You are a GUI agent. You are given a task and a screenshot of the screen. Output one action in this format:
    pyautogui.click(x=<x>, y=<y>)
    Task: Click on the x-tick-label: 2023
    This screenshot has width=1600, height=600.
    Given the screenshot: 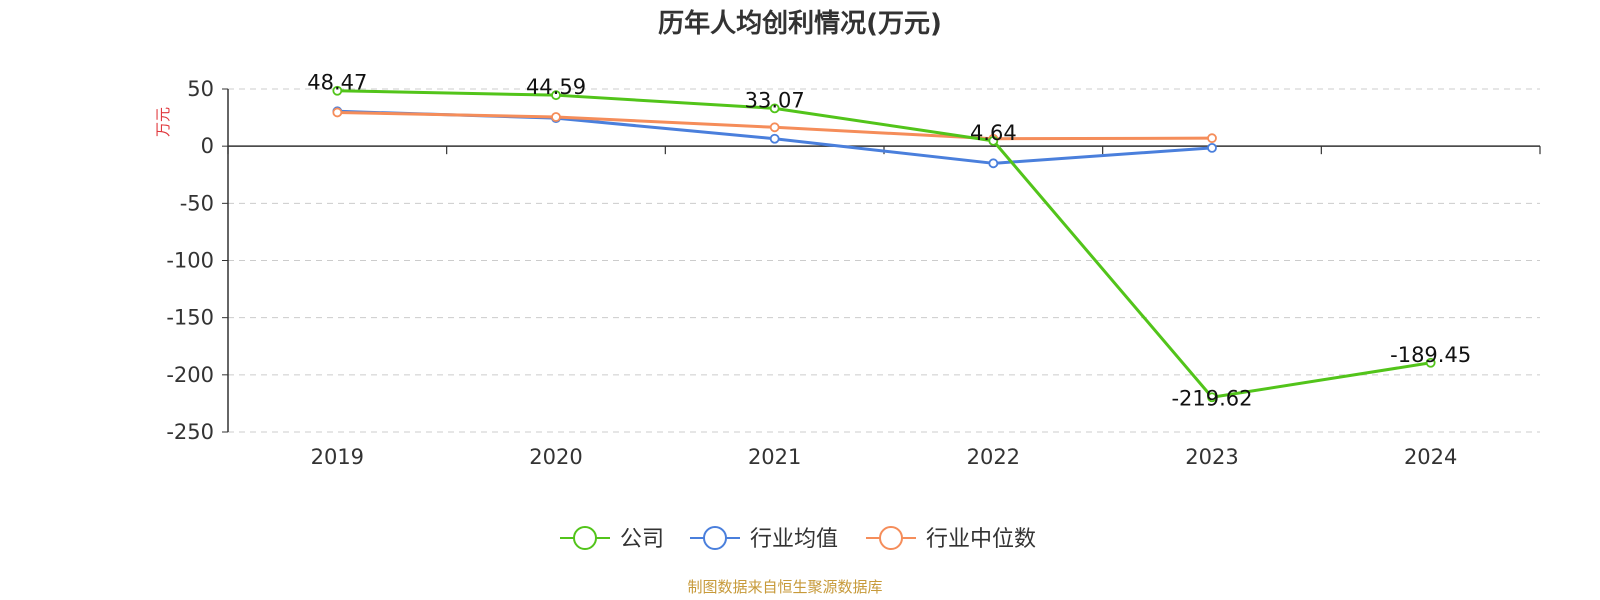 What is the action you would take?
    pyautogui.click(x=1211, y=457)
    